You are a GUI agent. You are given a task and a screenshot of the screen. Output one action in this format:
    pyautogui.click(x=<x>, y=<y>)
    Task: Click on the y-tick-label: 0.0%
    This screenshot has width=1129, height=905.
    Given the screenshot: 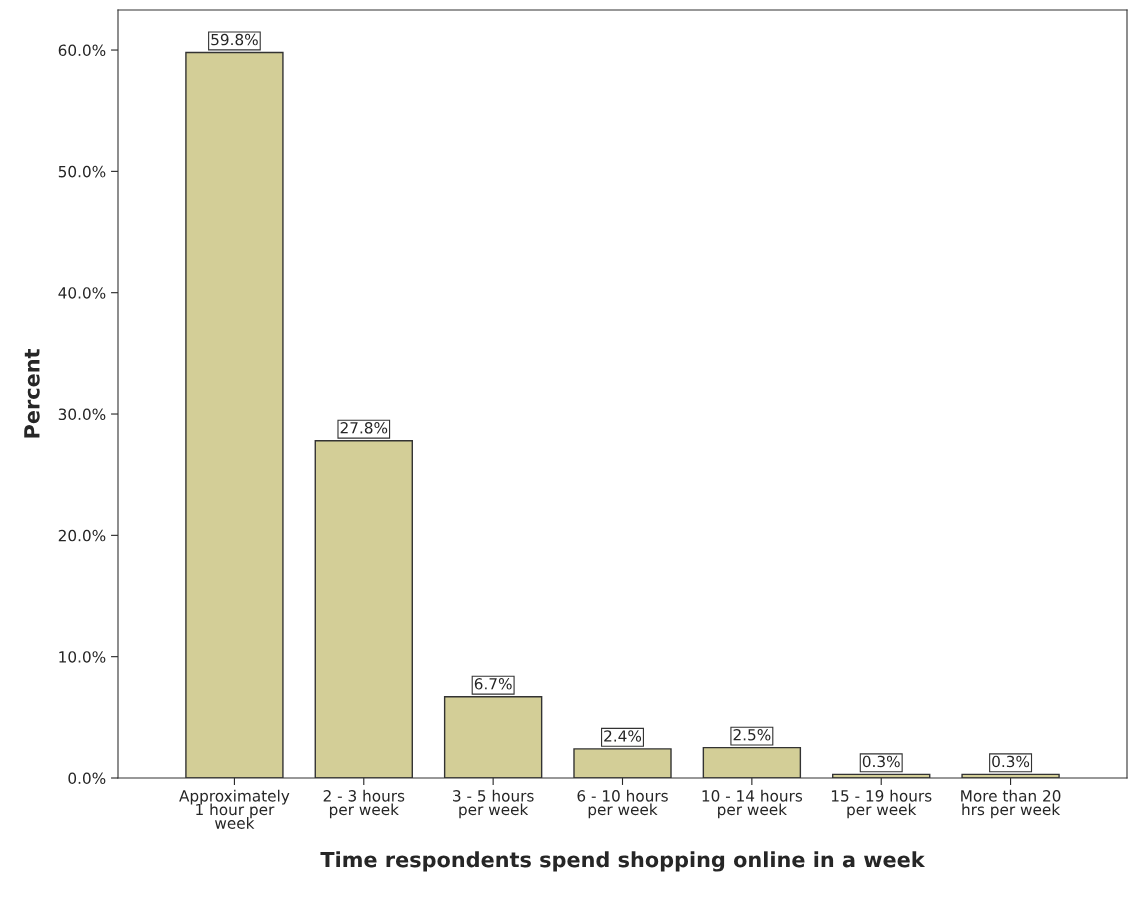 What is the action you would take?
    pyautogui.click(x=87, y=778)
    